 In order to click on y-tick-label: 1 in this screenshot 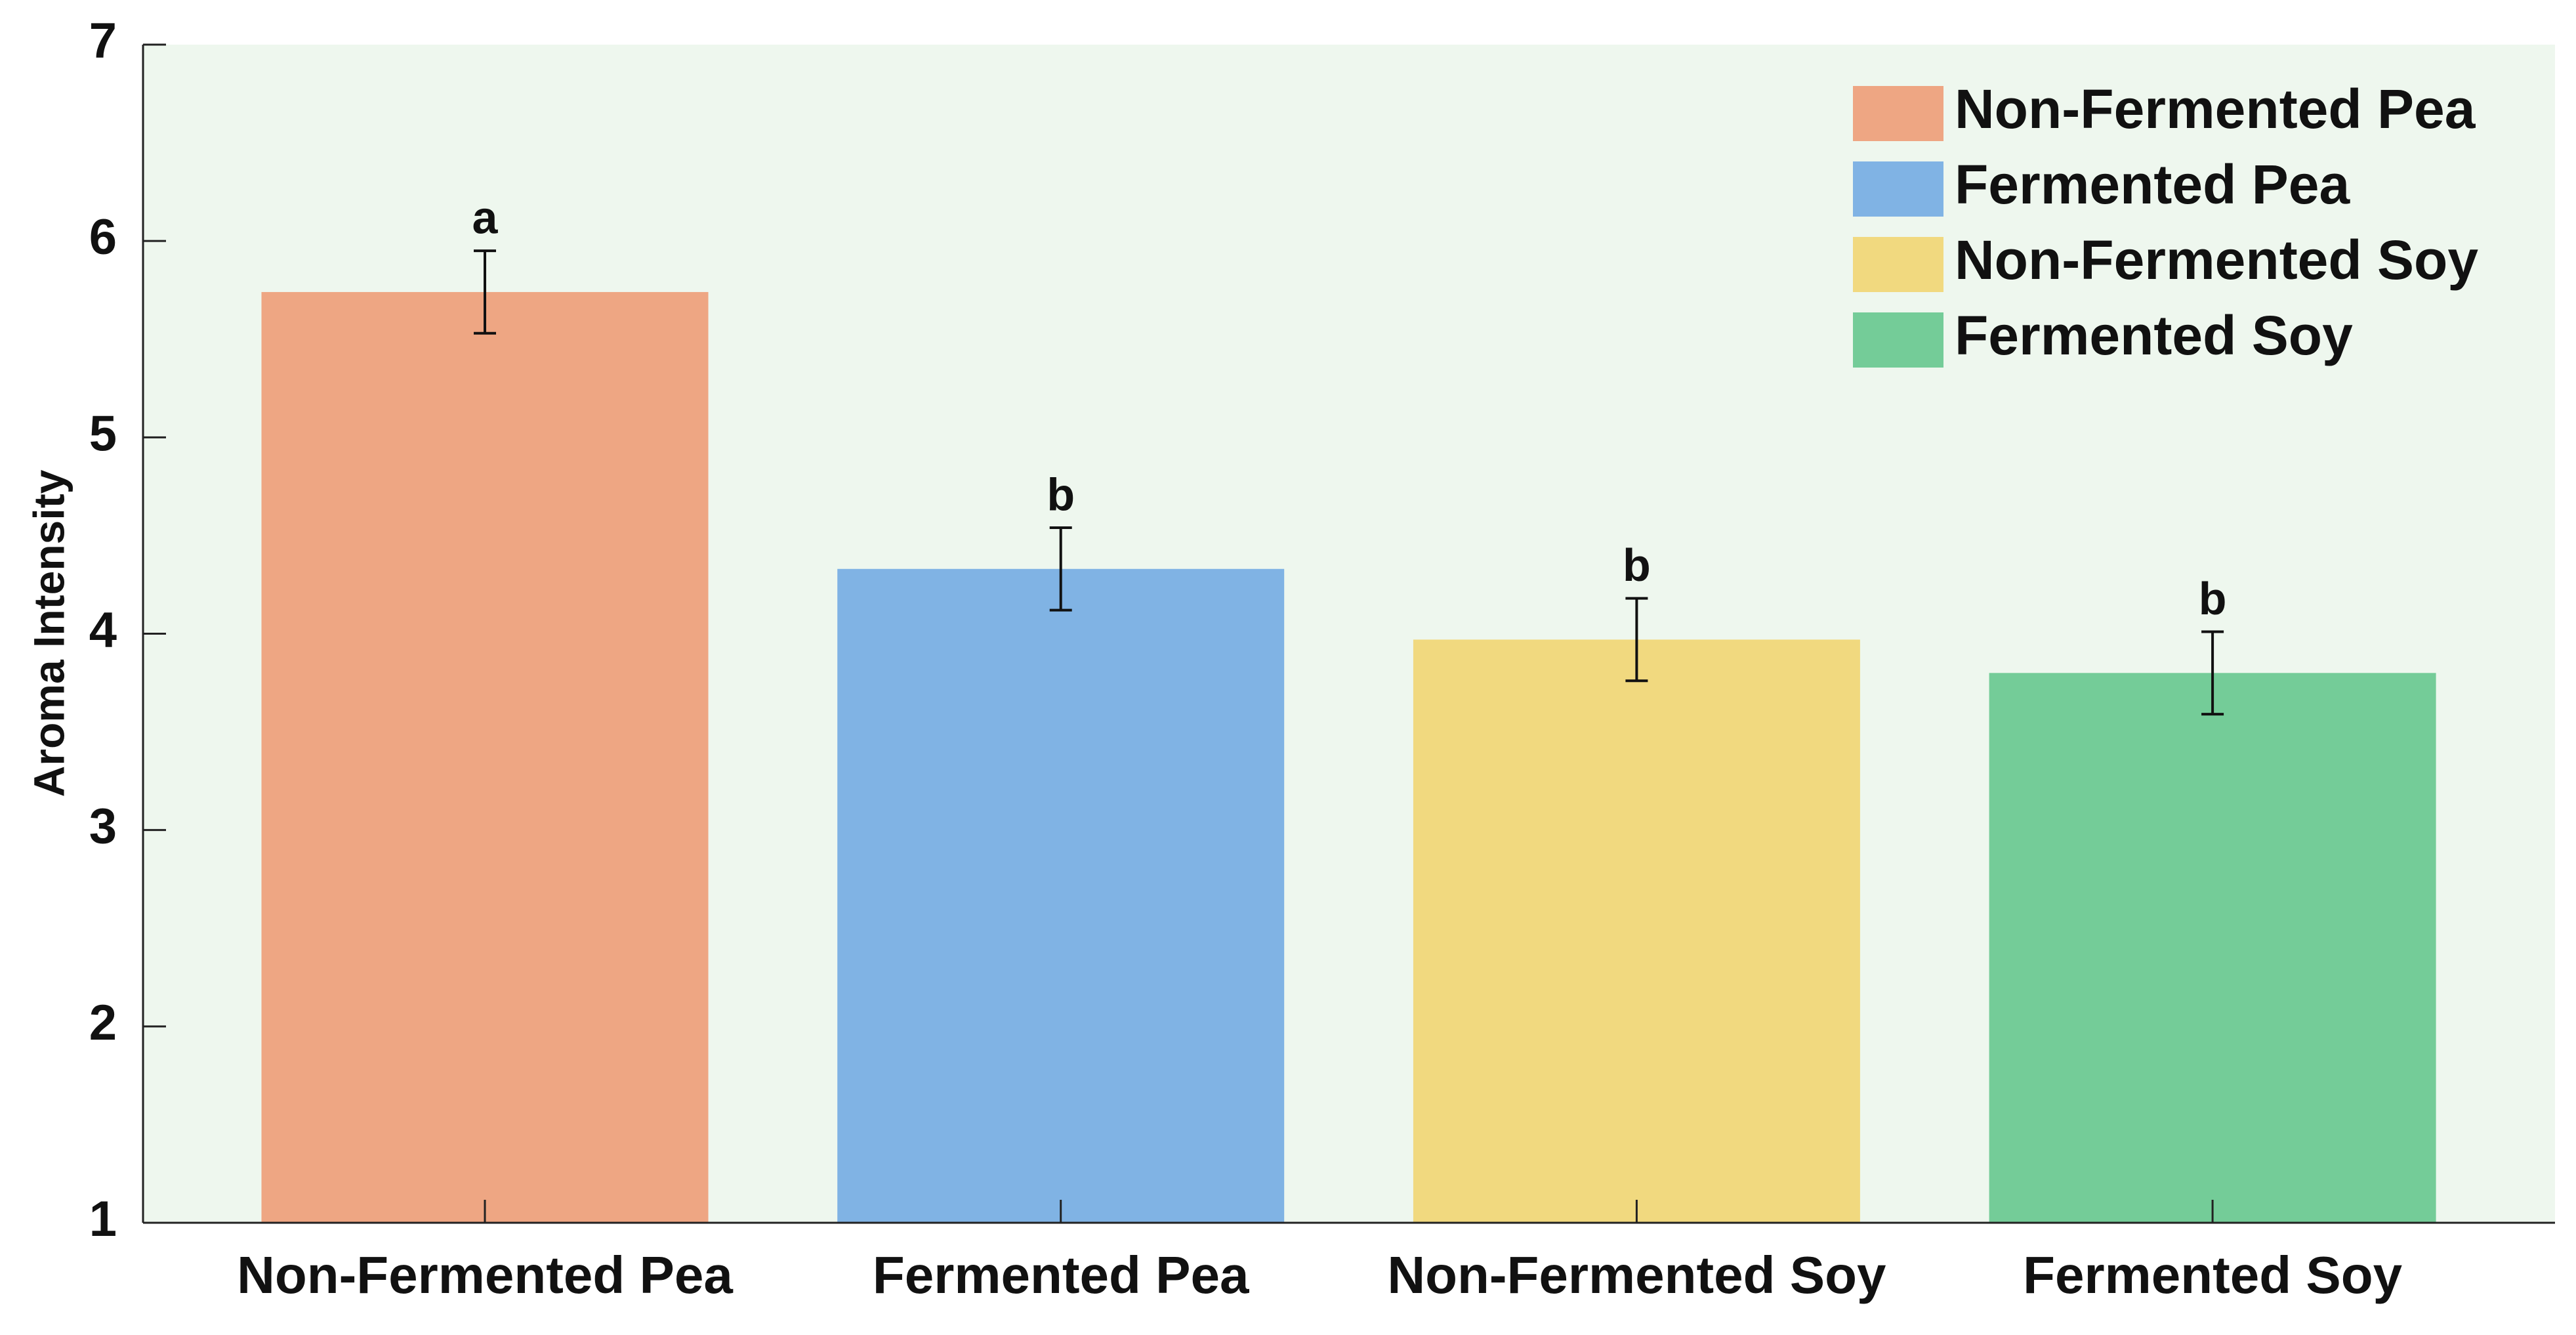, I will do `click(103, 1219)`.